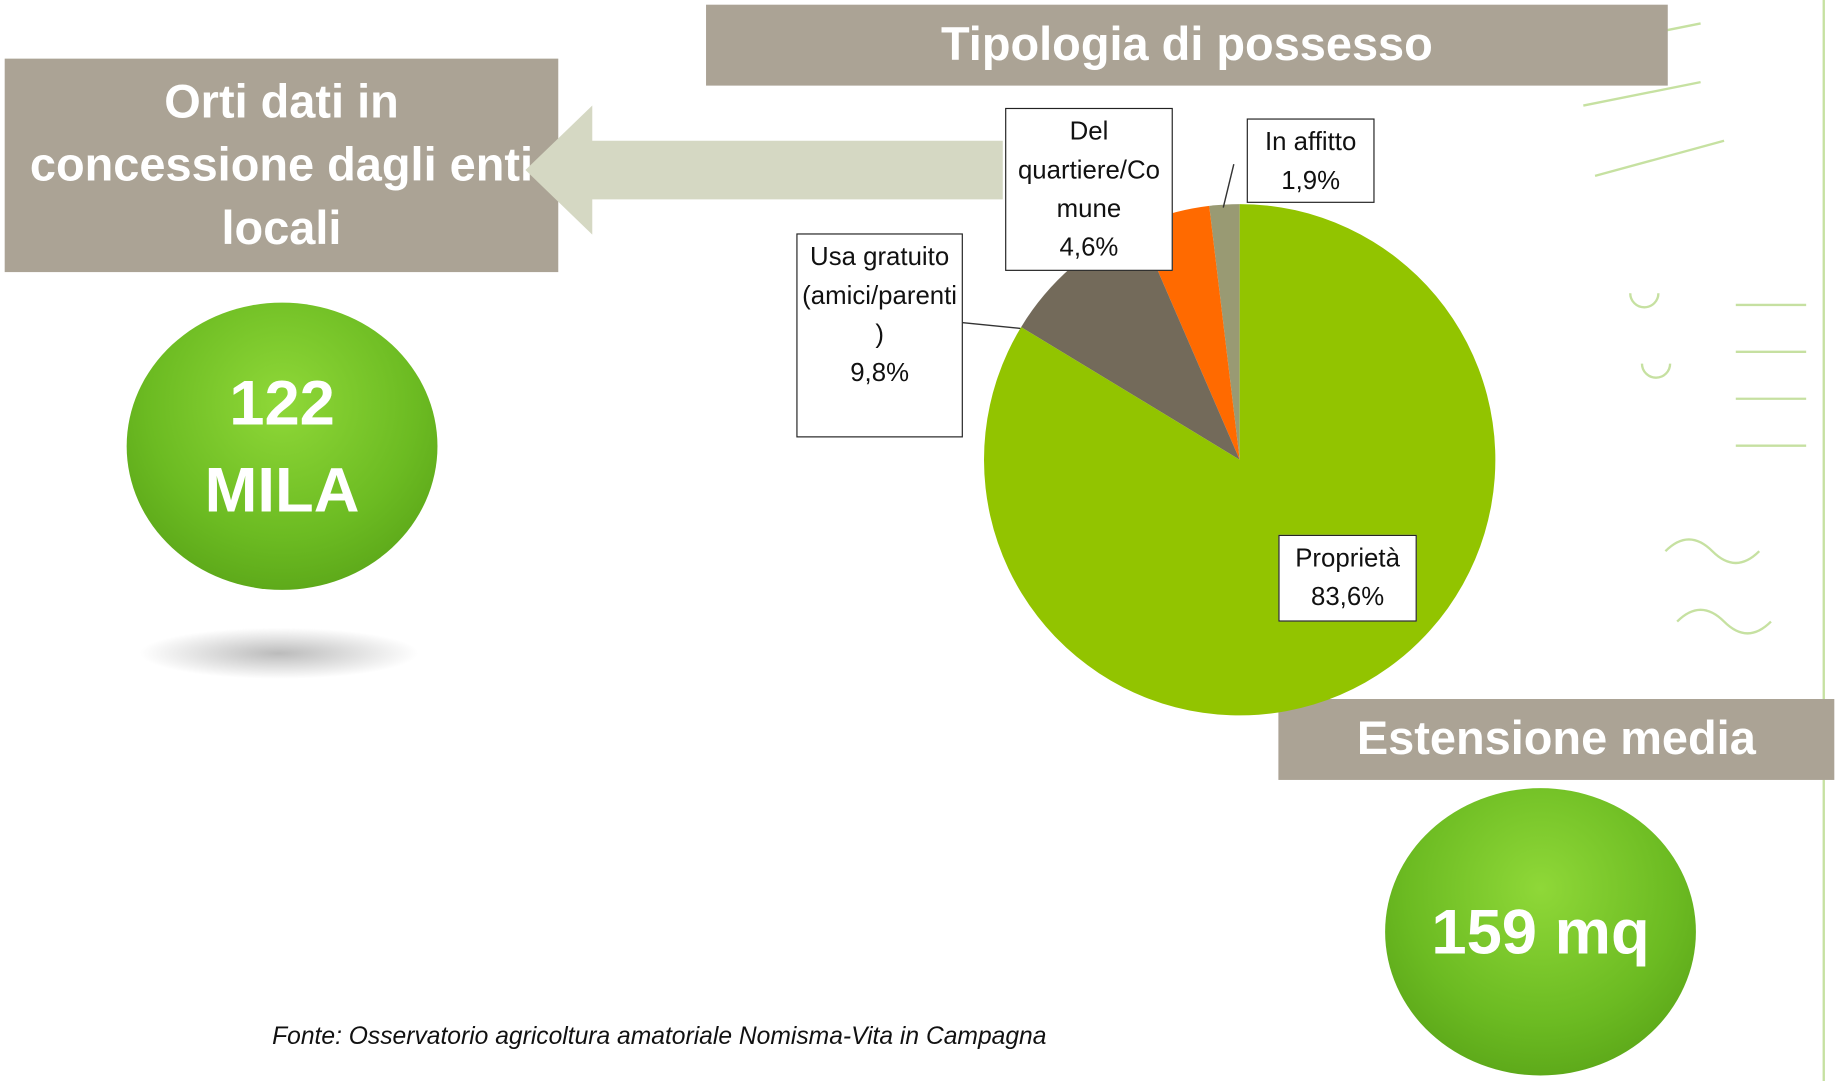  I want to click on shadow, so click(279, 653).